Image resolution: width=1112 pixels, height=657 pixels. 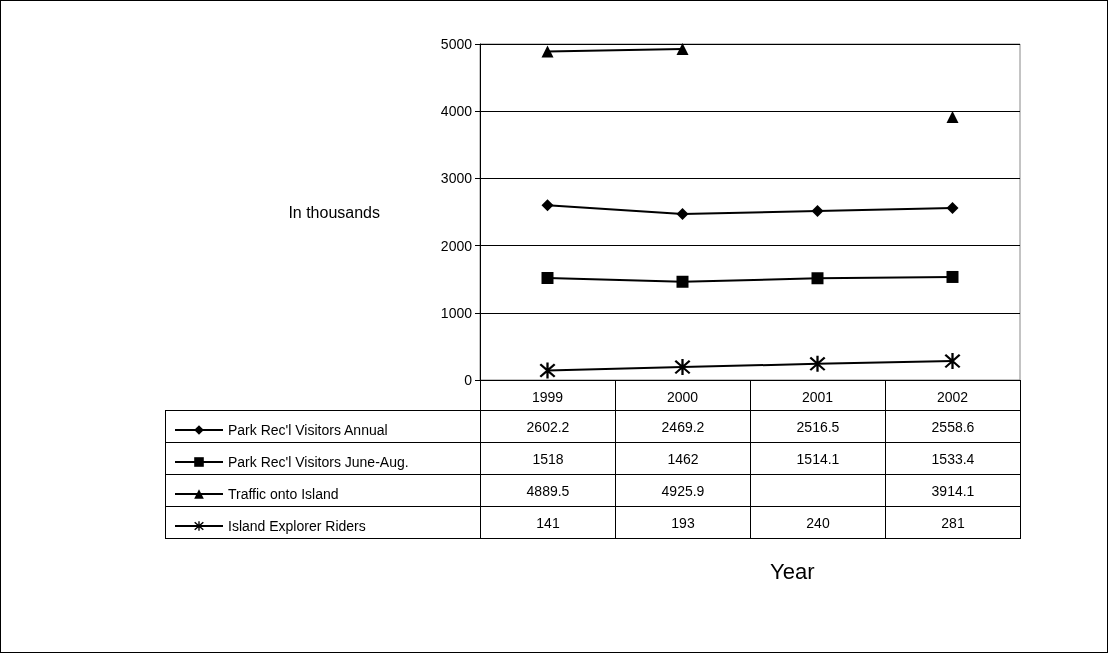 What do you see at coordinates (456, 111) in the screenshot?
I see `y-tick-label: 4000` at bounding box center [456, 111].